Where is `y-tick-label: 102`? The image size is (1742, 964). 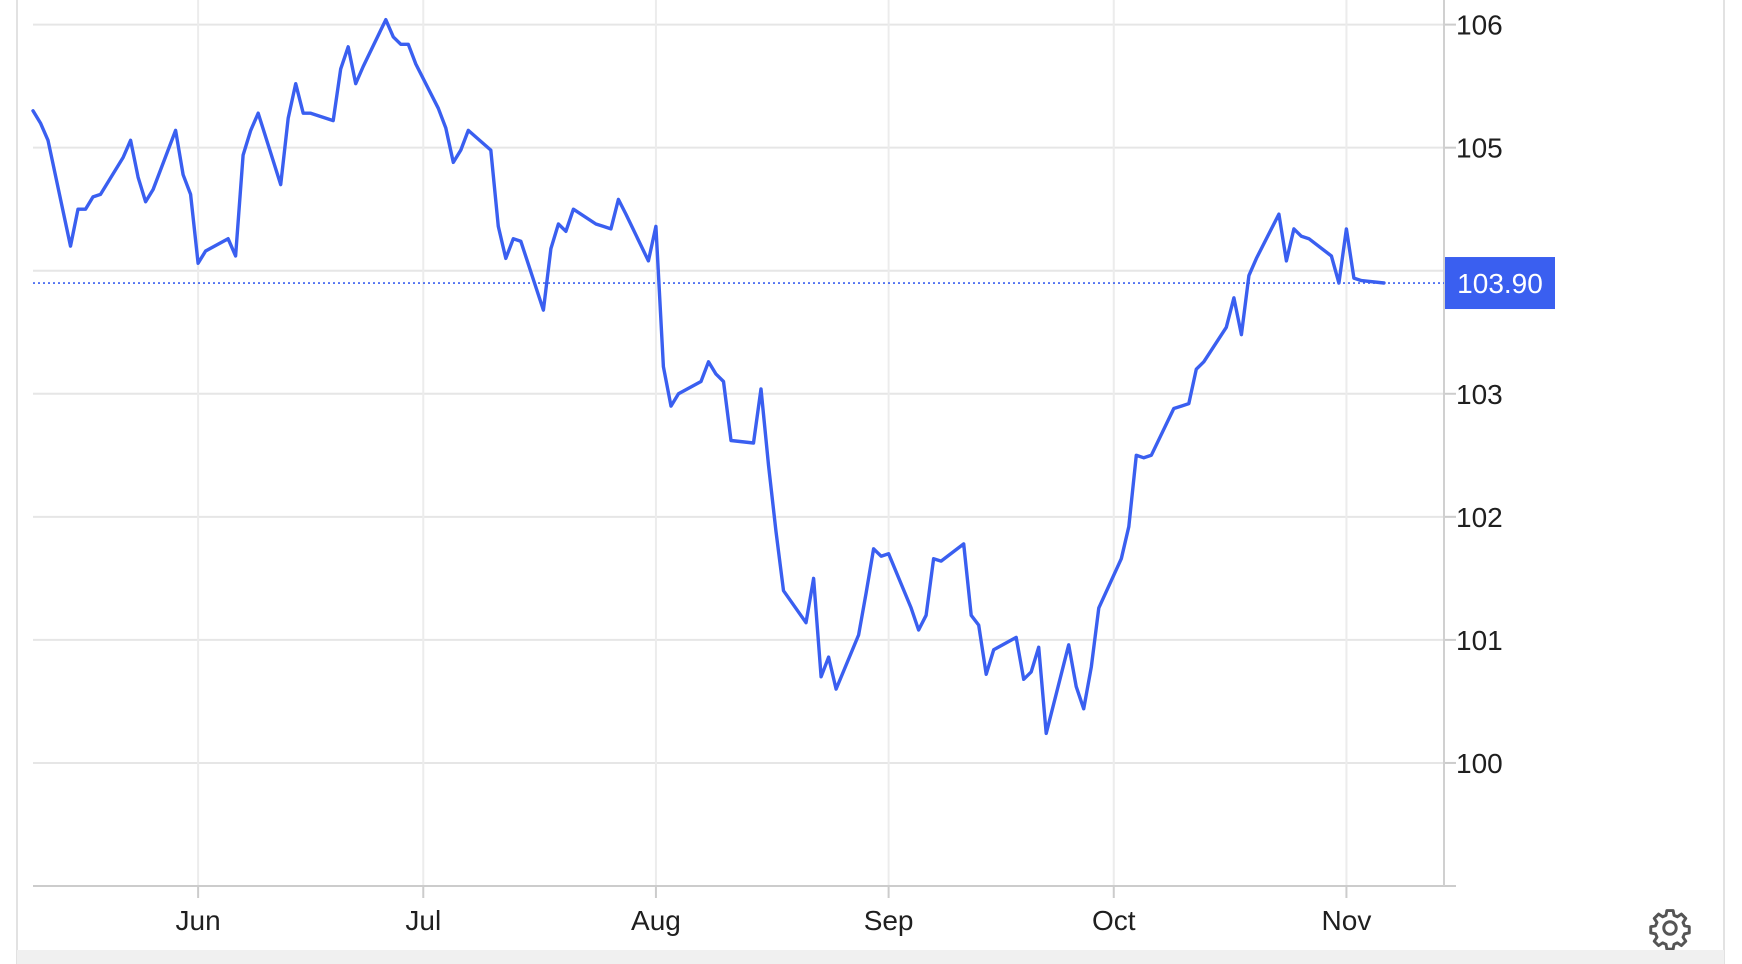 y-tick-label: 102 is located at coordinates (1479, 517).